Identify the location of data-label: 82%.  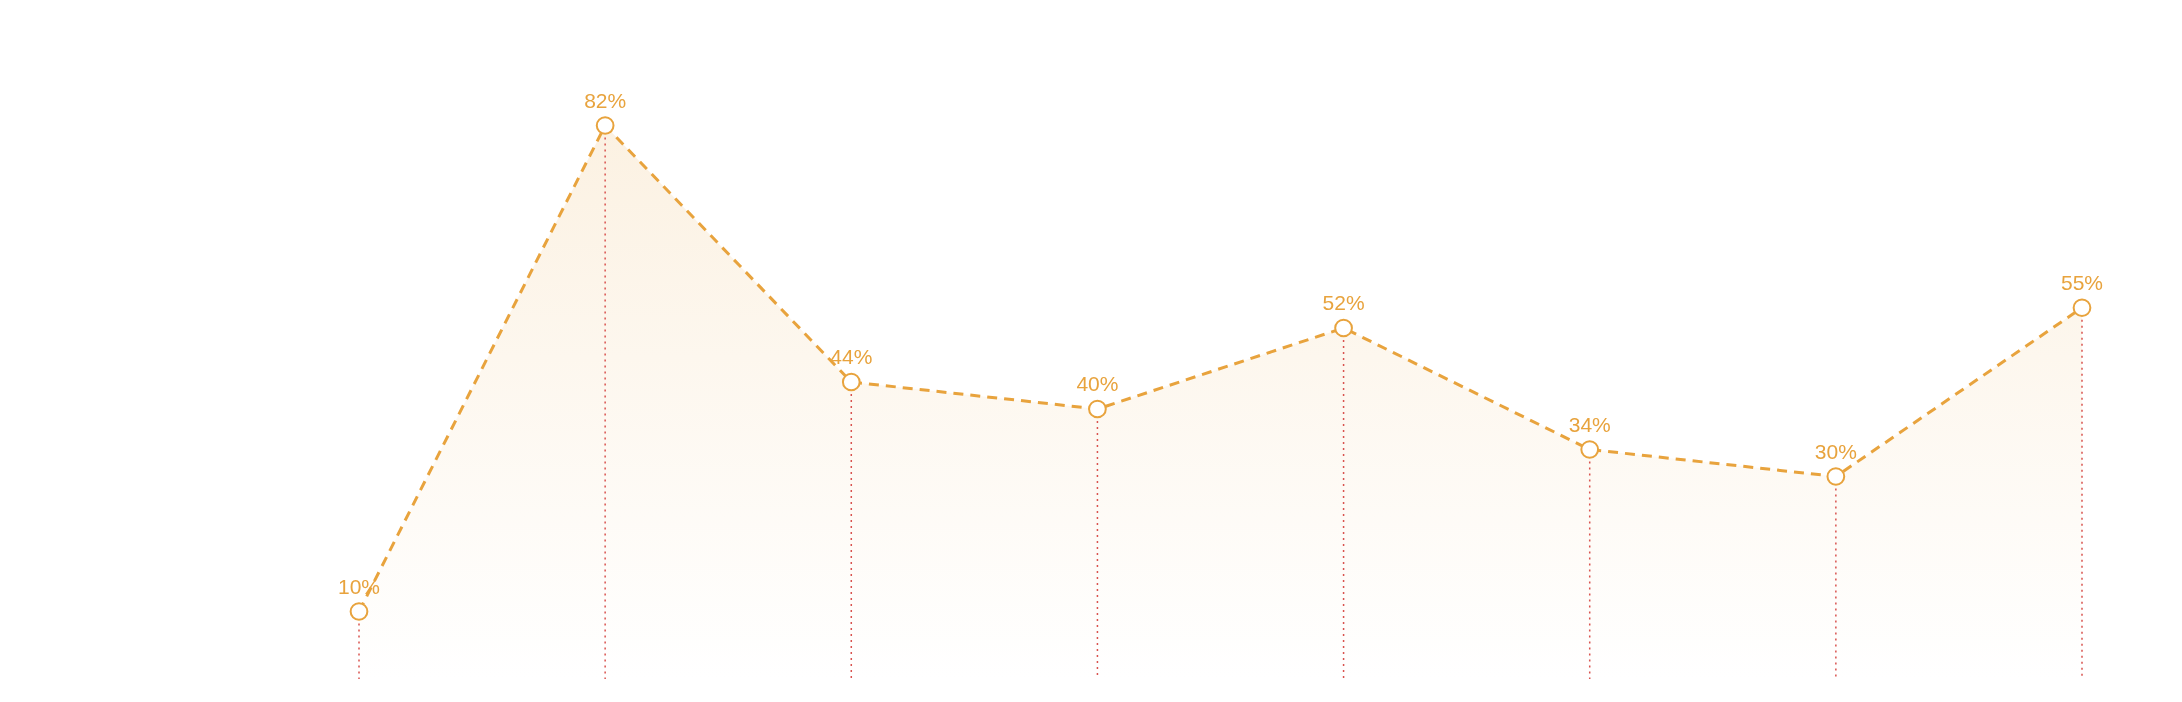
(605, 100).